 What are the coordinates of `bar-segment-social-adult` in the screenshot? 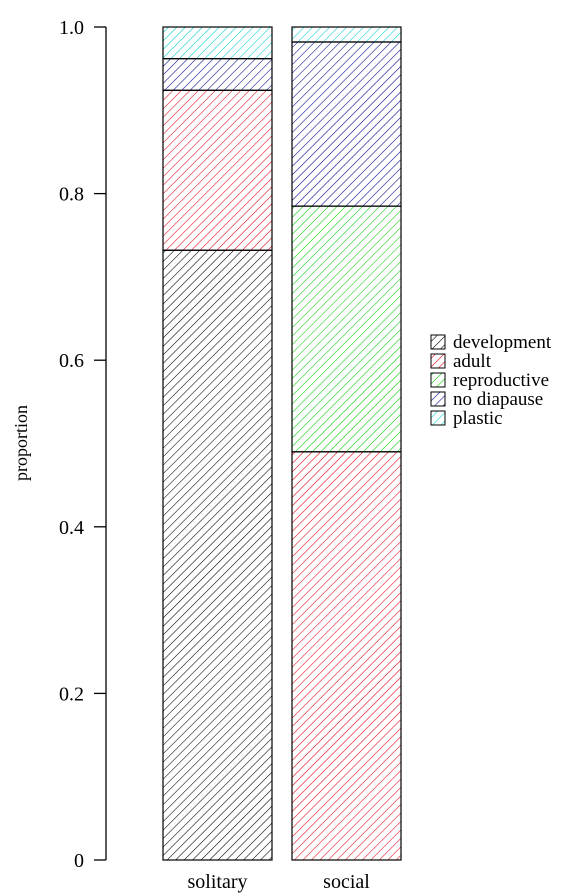 It's located at (346, 656).